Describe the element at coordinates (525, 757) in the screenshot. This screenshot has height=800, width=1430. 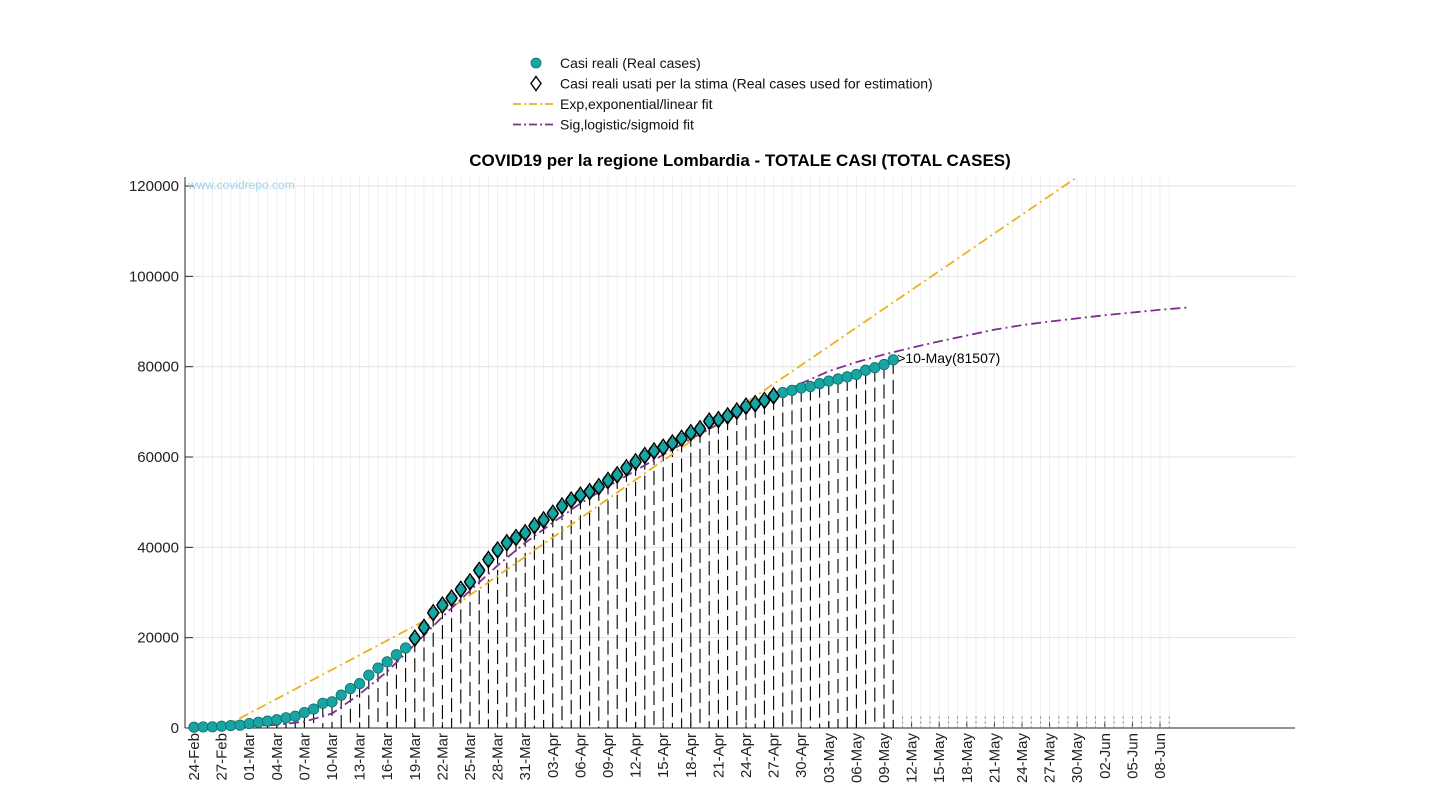
I see `x-tick-label: 31-Mar` at that location.